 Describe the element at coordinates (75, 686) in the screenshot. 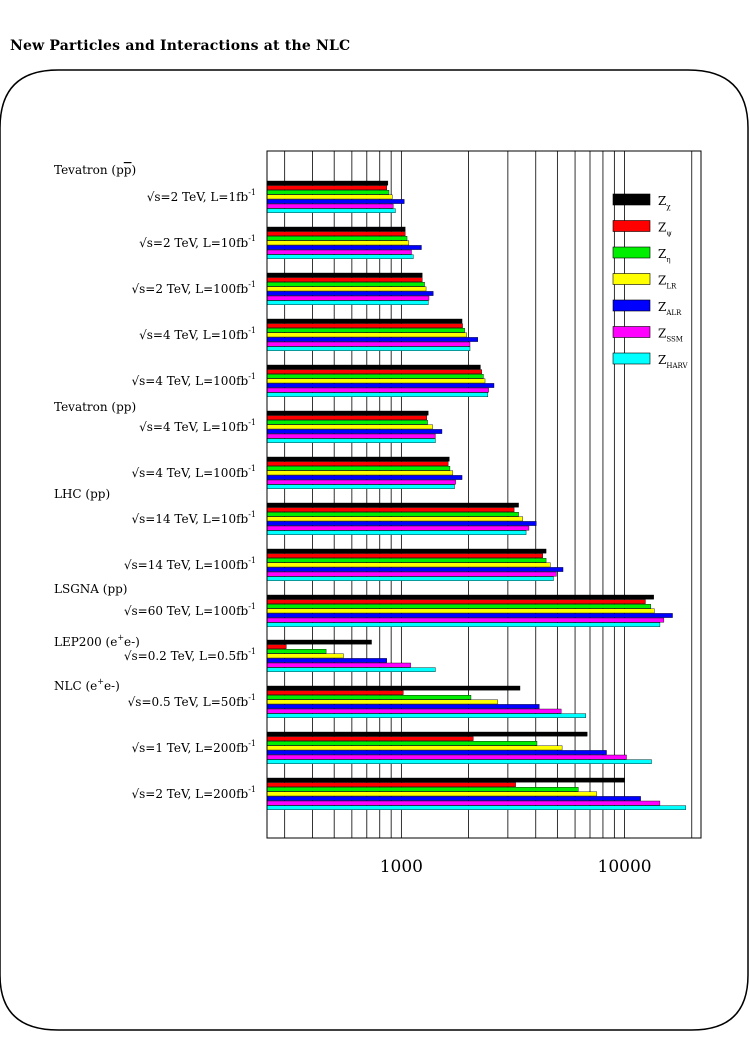

I see `header-text: NLC (e` at that location.